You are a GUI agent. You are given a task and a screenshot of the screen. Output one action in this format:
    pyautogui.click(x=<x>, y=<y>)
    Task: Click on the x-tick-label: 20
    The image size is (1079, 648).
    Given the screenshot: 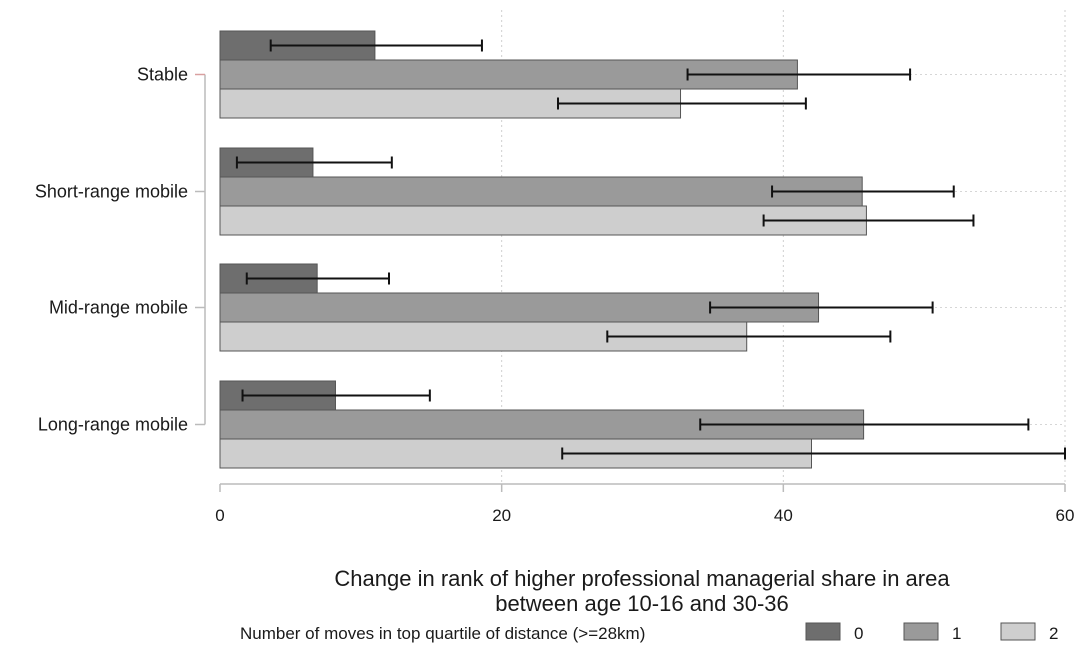 What is the action you would take?
    pyautogui.click(x=501, y=515)
    